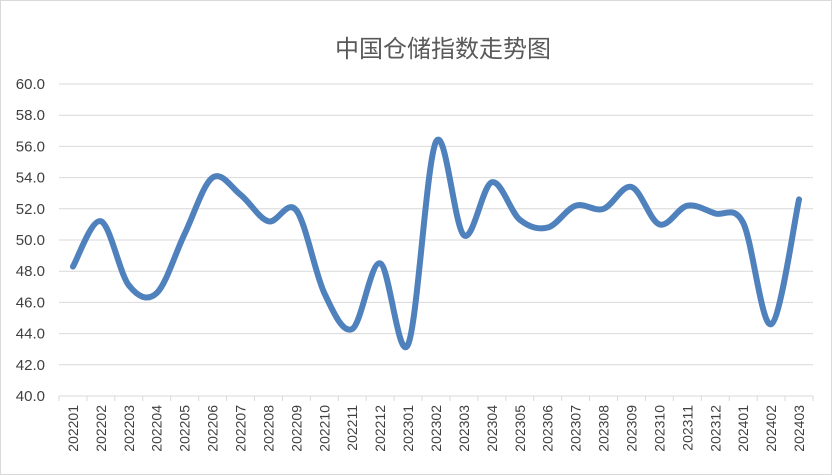 Image resolution: width=832 pixels, height=475 pixels. I want to click on x-tick-label: 202307, so click(576, 428).